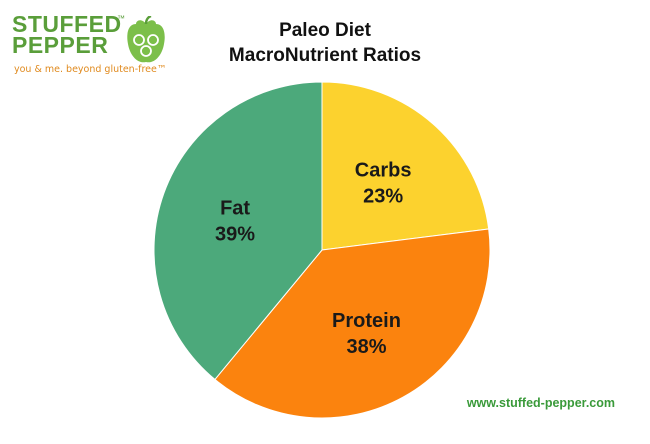  I want to click on logo-line-2: PEPPER, so click(60, 45).